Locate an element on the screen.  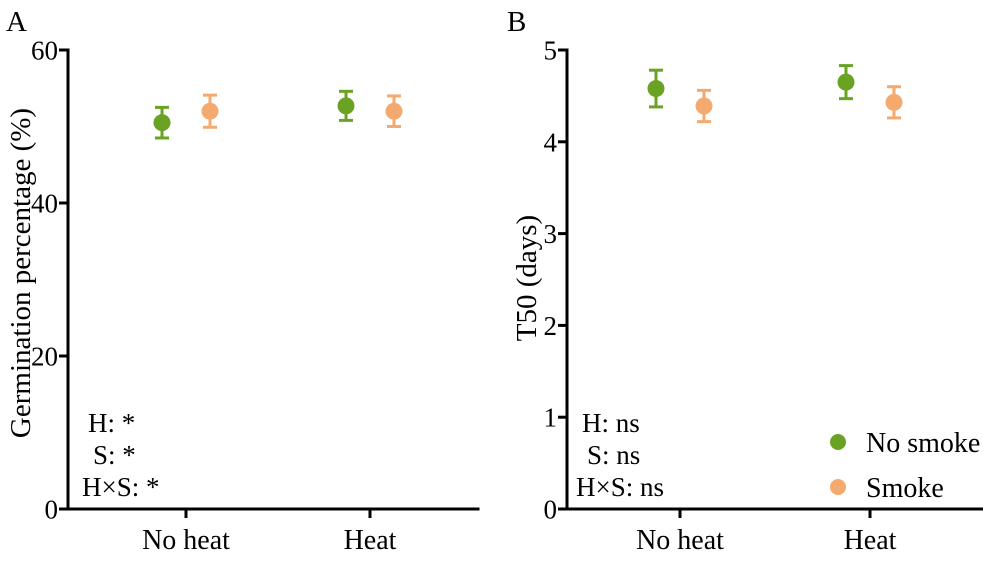
y-tick-label: 60 is located at coordinates (44, 51).